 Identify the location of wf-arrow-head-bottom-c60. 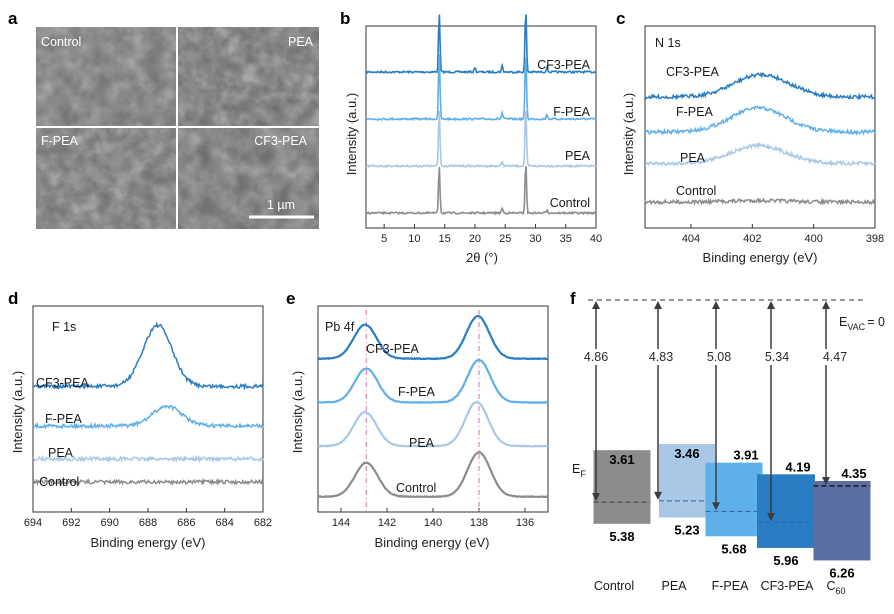
(826, 480).